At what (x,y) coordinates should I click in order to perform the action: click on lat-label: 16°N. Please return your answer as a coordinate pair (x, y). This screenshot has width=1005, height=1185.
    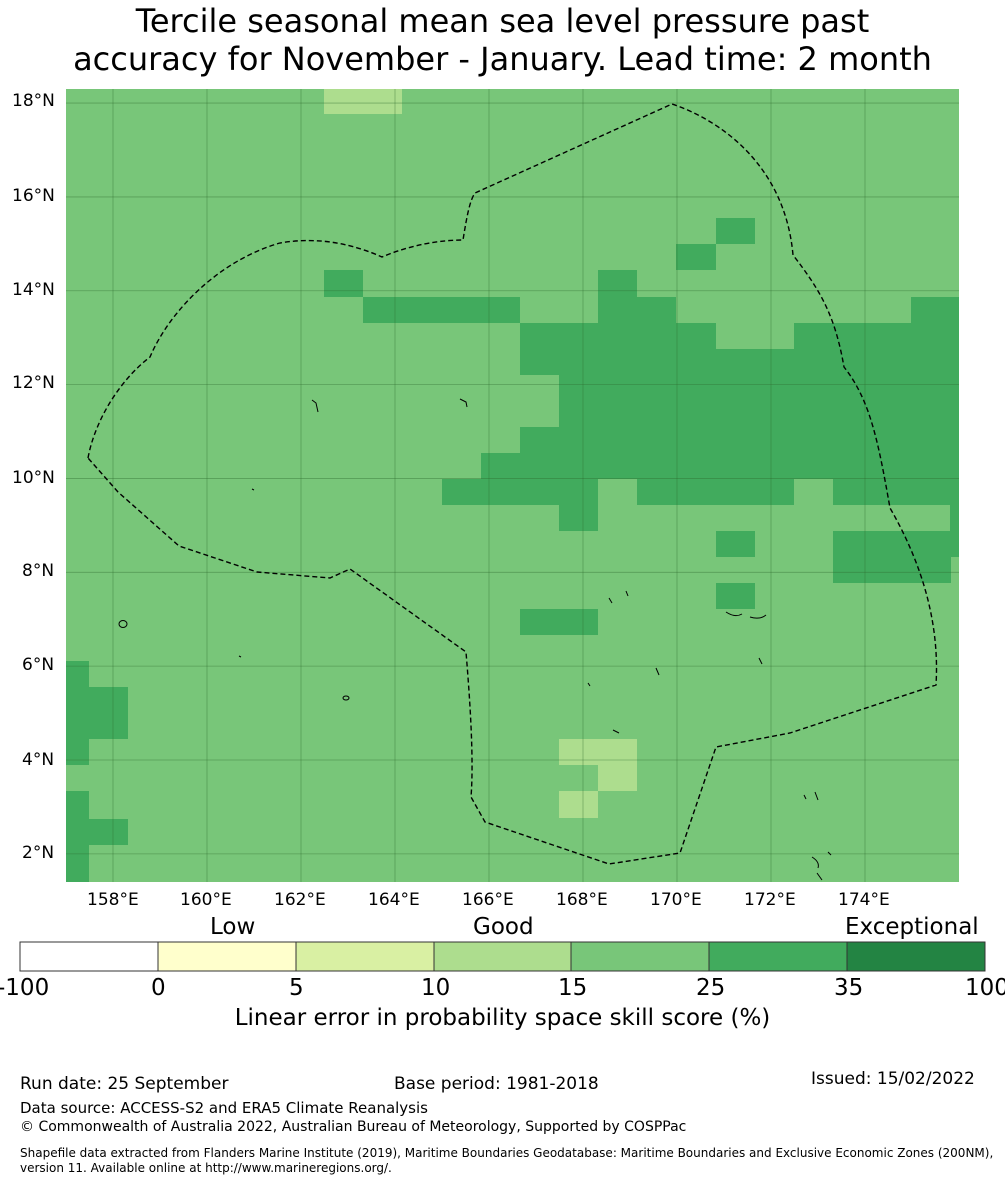
    Looking at the image, I should click on (33, 196).